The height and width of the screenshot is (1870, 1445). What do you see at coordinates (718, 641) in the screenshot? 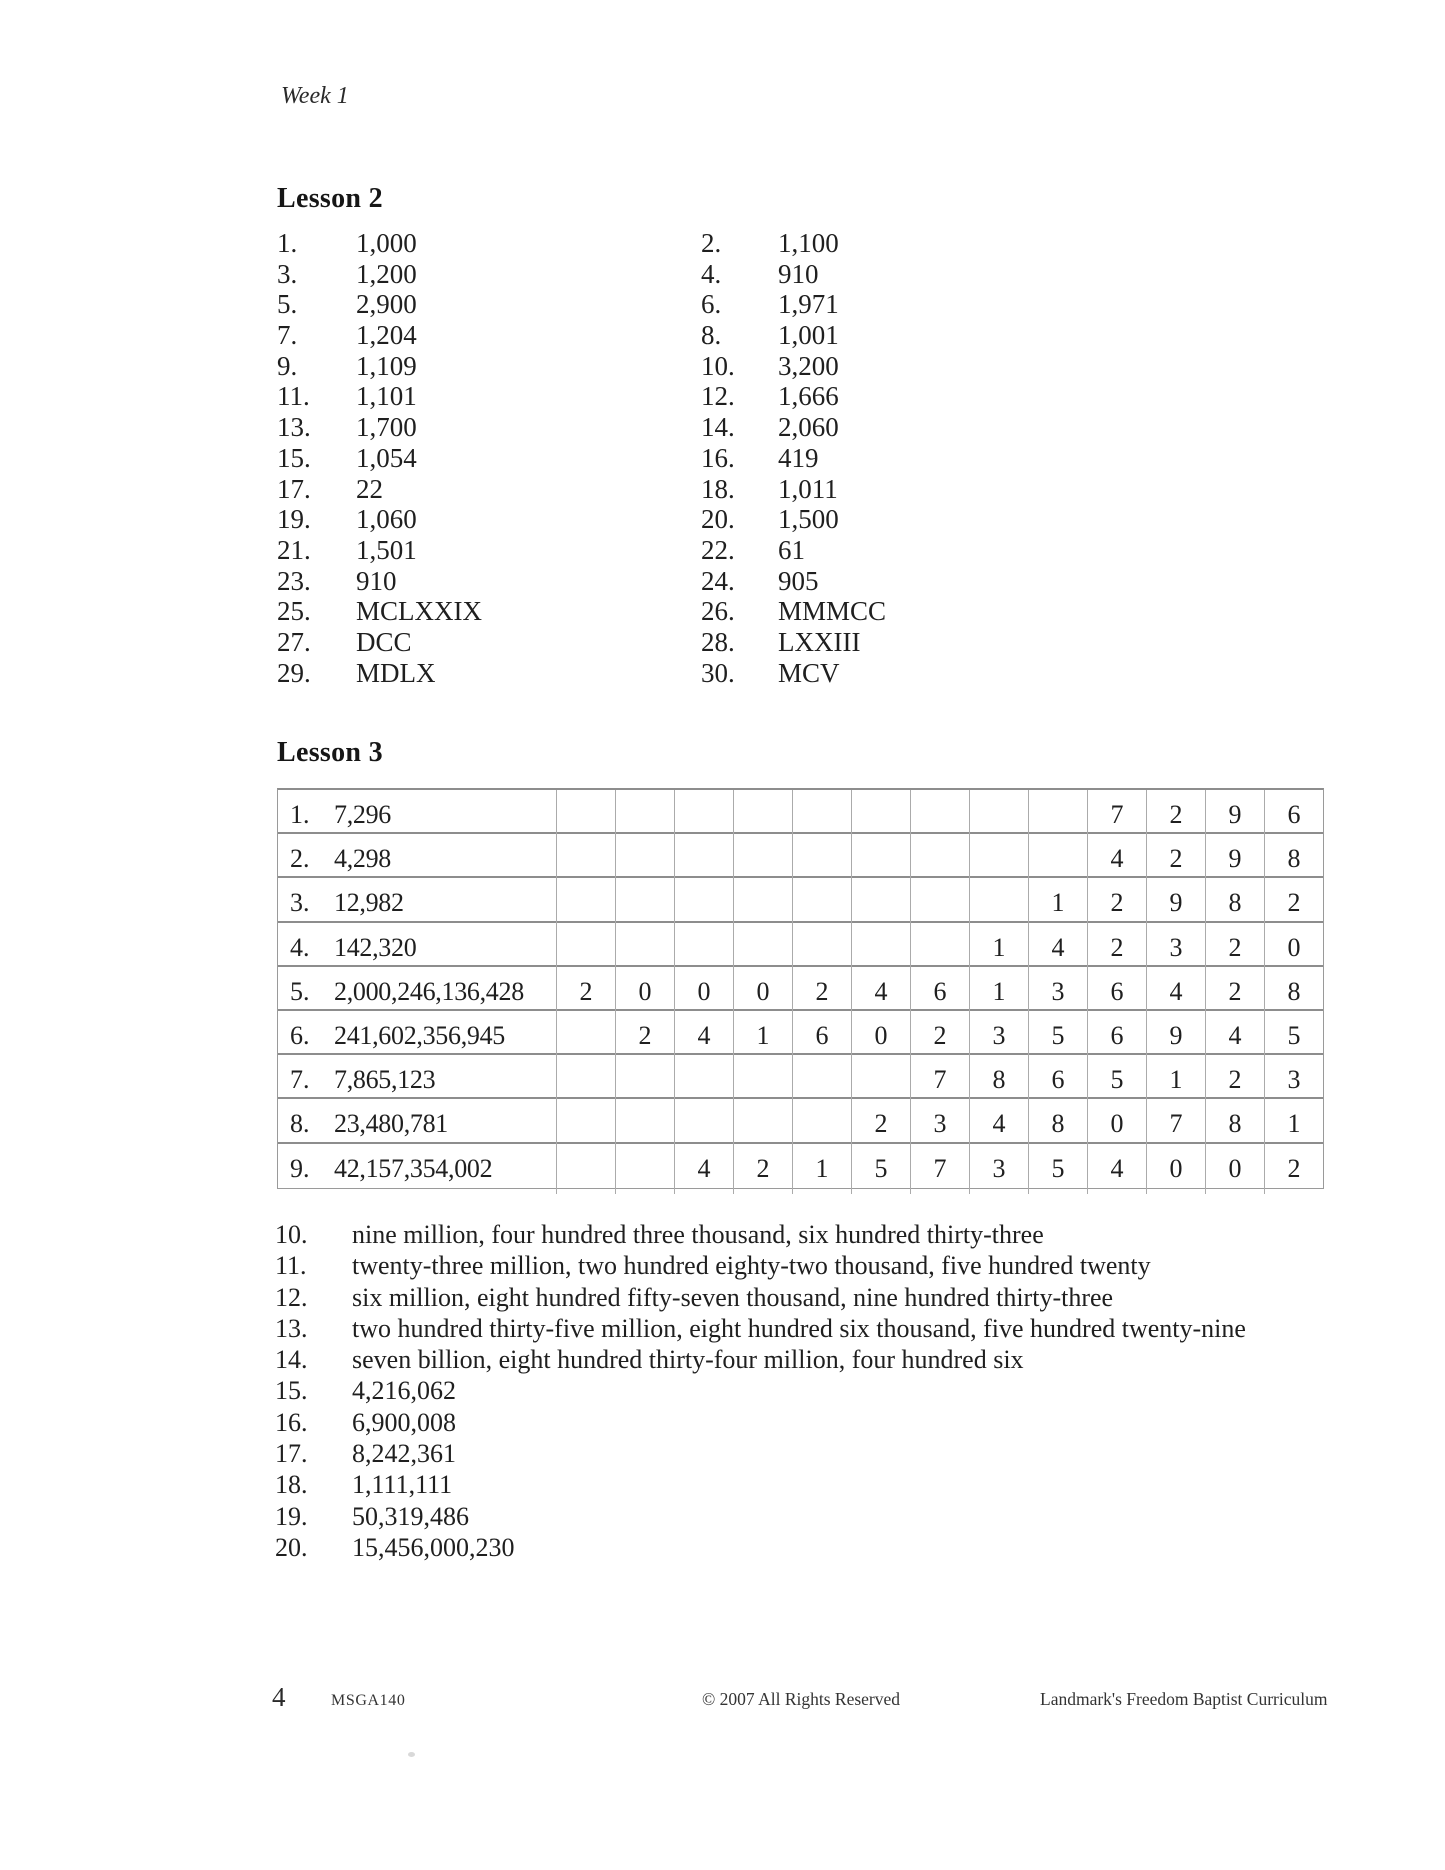
I see `item-number: 28.` at bounding box center [718, 641].